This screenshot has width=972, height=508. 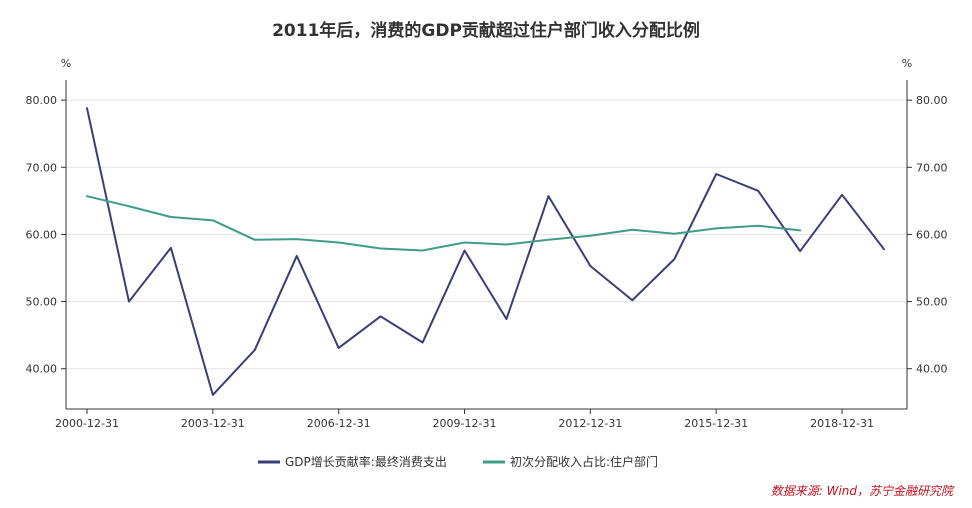 I want to click on chart-title: 2011年后，消费的GDP贡献超过住户部门收入分配比例, so click(x=486, y=30).